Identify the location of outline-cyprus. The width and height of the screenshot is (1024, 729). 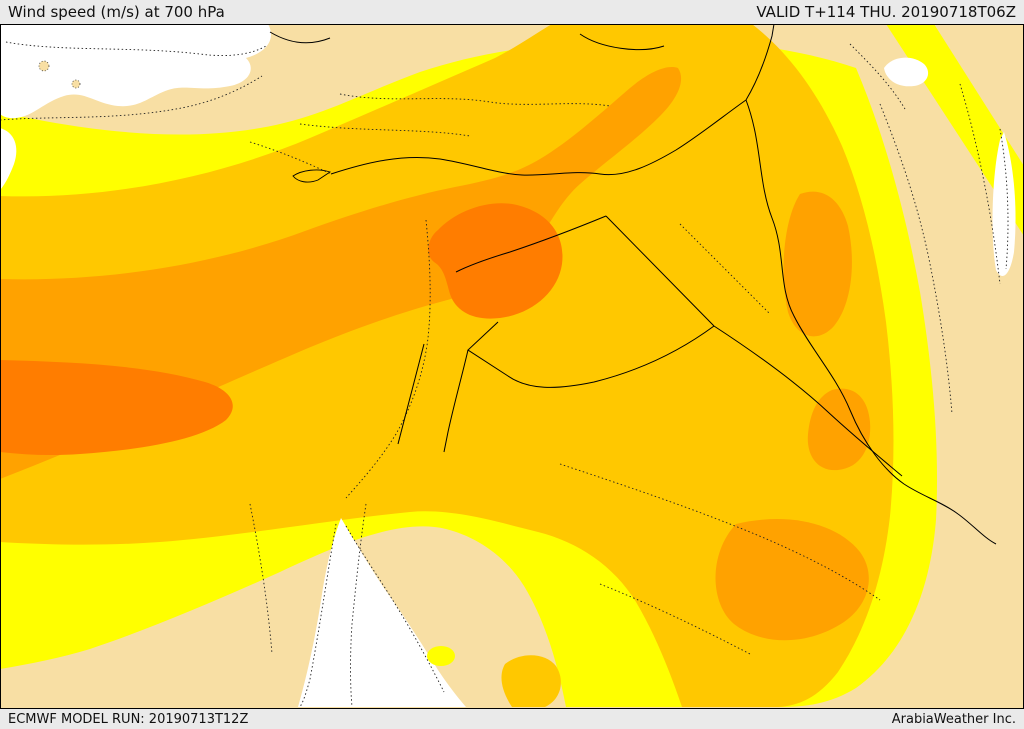
(312, 176).